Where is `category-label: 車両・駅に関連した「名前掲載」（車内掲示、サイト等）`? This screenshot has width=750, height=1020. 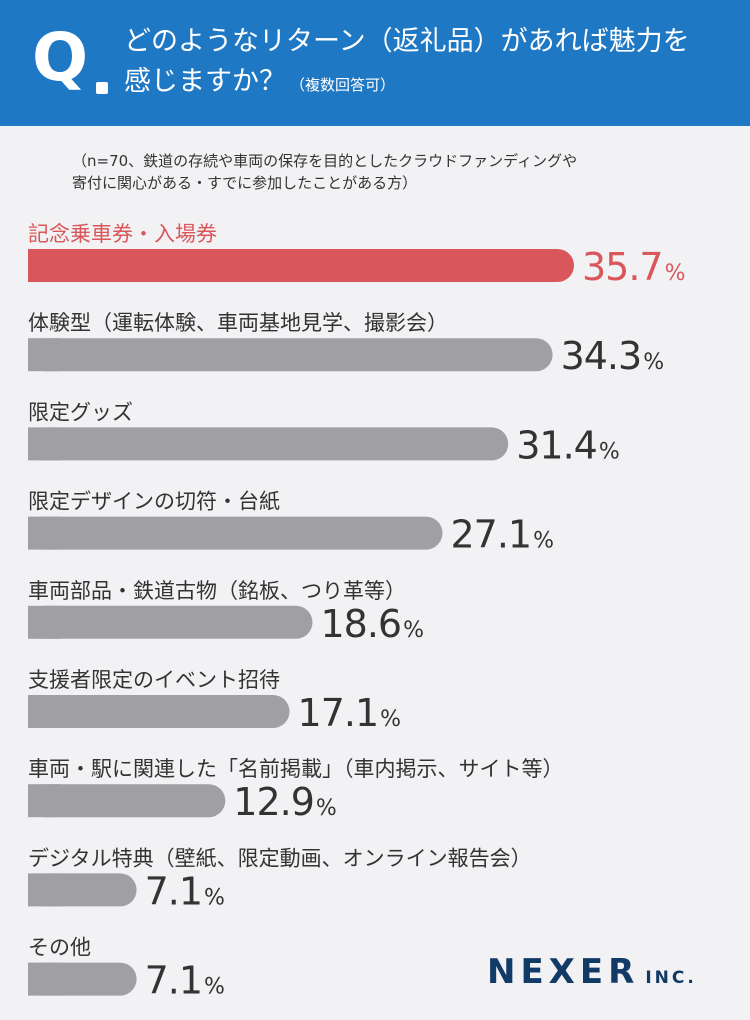 category-label: 車両・駅に関連した「名前掲載」（車内掲示、サイト等） is located at coordinates (296, 769).